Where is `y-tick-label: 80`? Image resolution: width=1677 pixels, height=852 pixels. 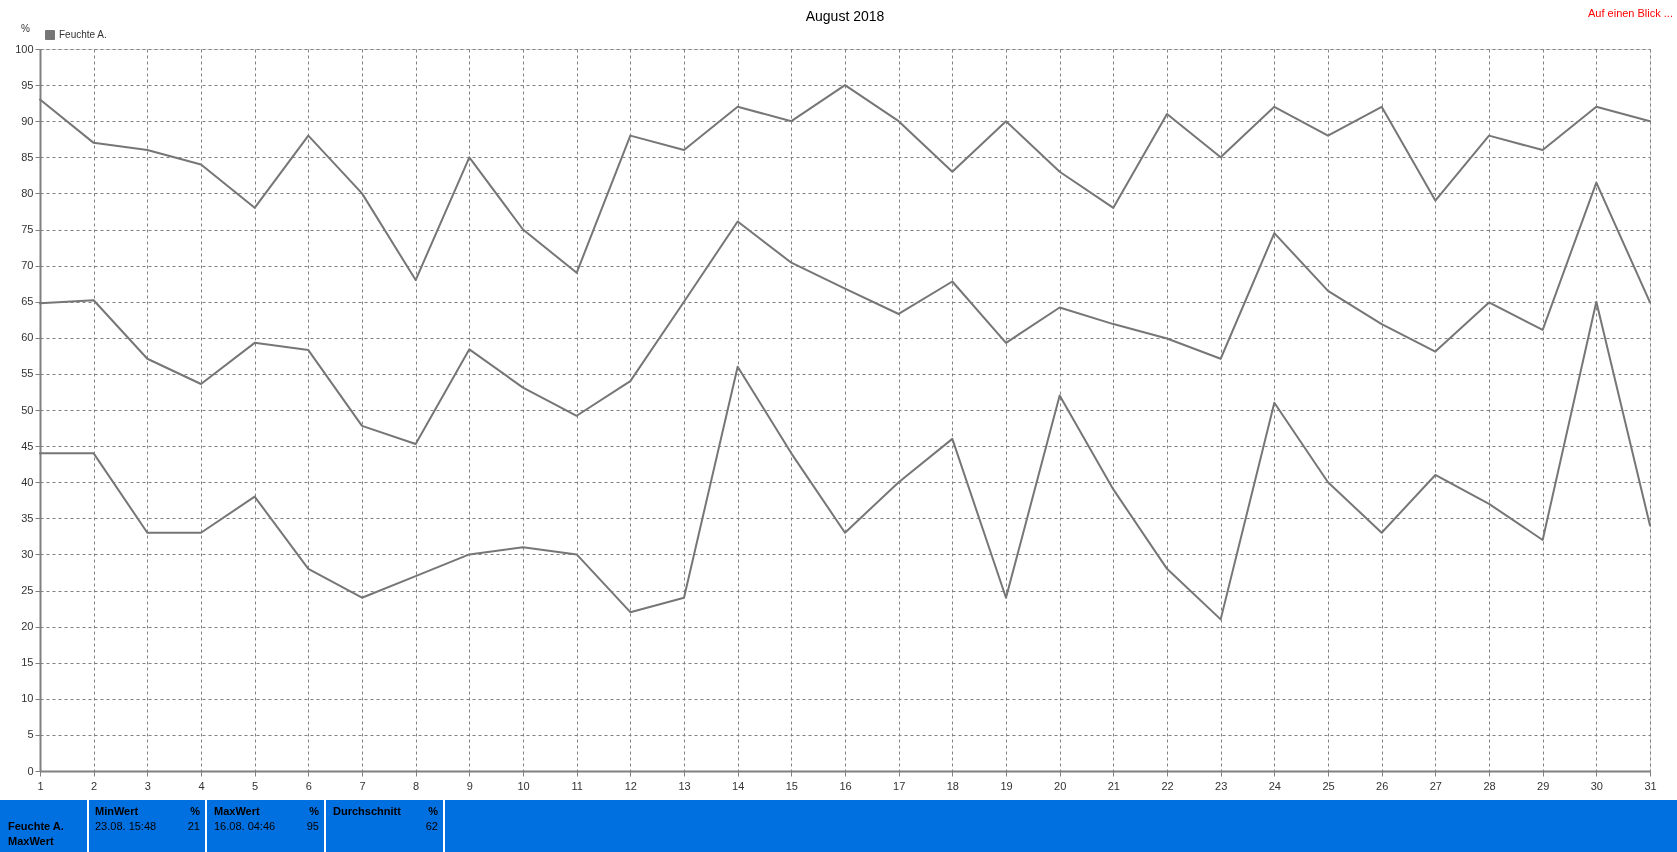 y-tick-label: 80 is located at coordinates (27, 192).